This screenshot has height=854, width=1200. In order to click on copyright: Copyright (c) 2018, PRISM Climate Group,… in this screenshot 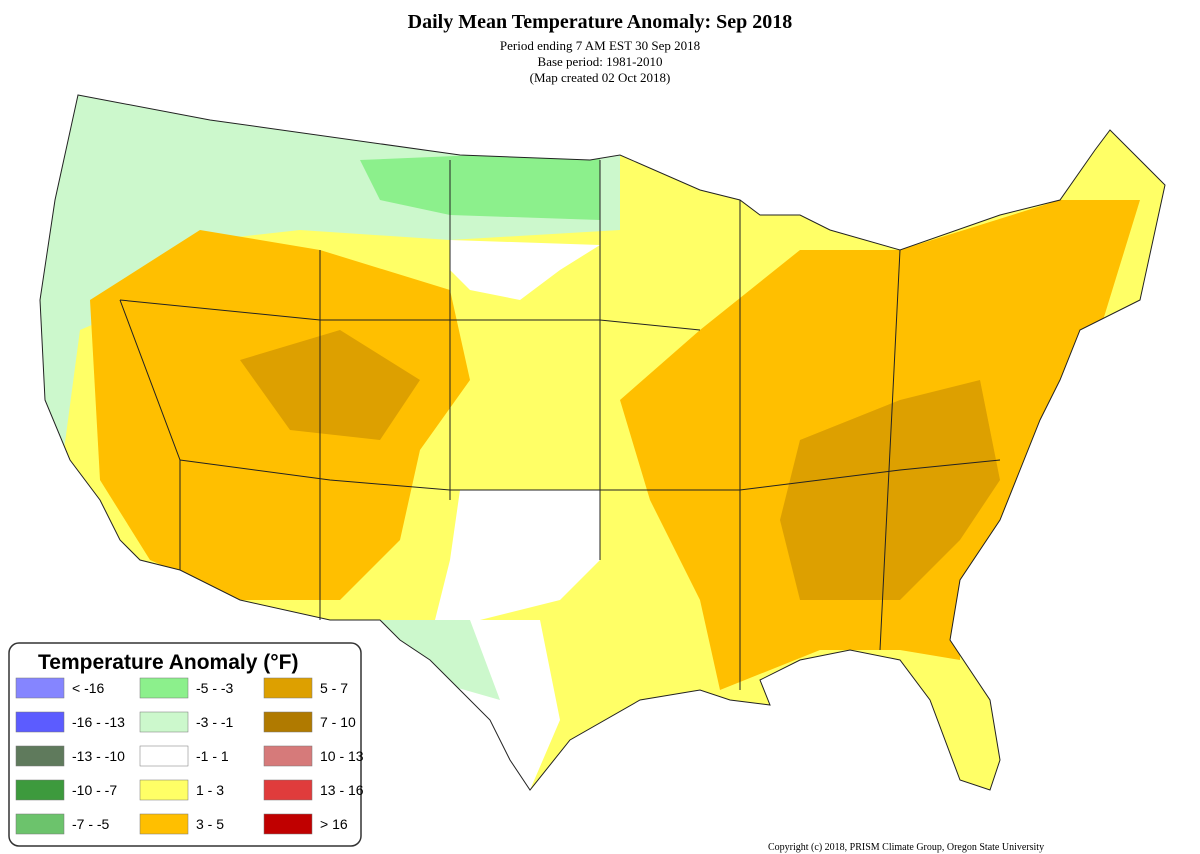, I will do `click(906, 847)`.